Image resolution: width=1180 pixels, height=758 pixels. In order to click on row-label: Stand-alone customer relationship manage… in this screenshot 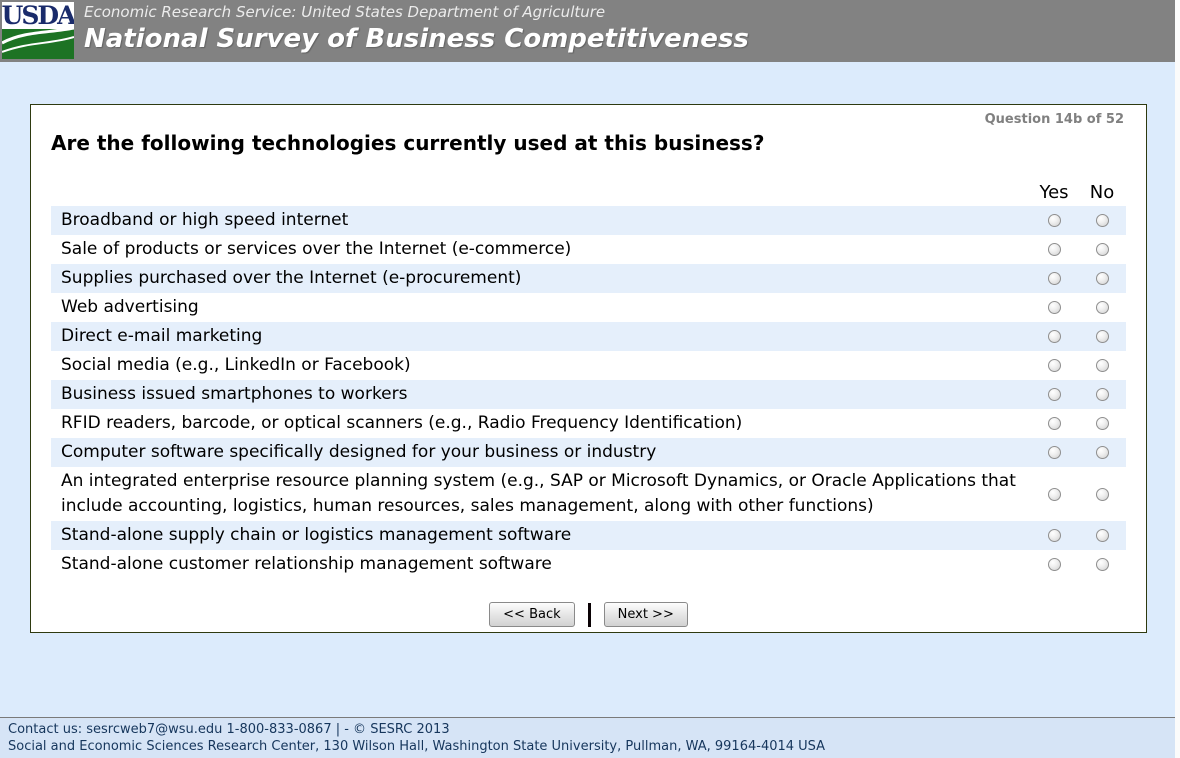, I will do `click(306, 564)`.